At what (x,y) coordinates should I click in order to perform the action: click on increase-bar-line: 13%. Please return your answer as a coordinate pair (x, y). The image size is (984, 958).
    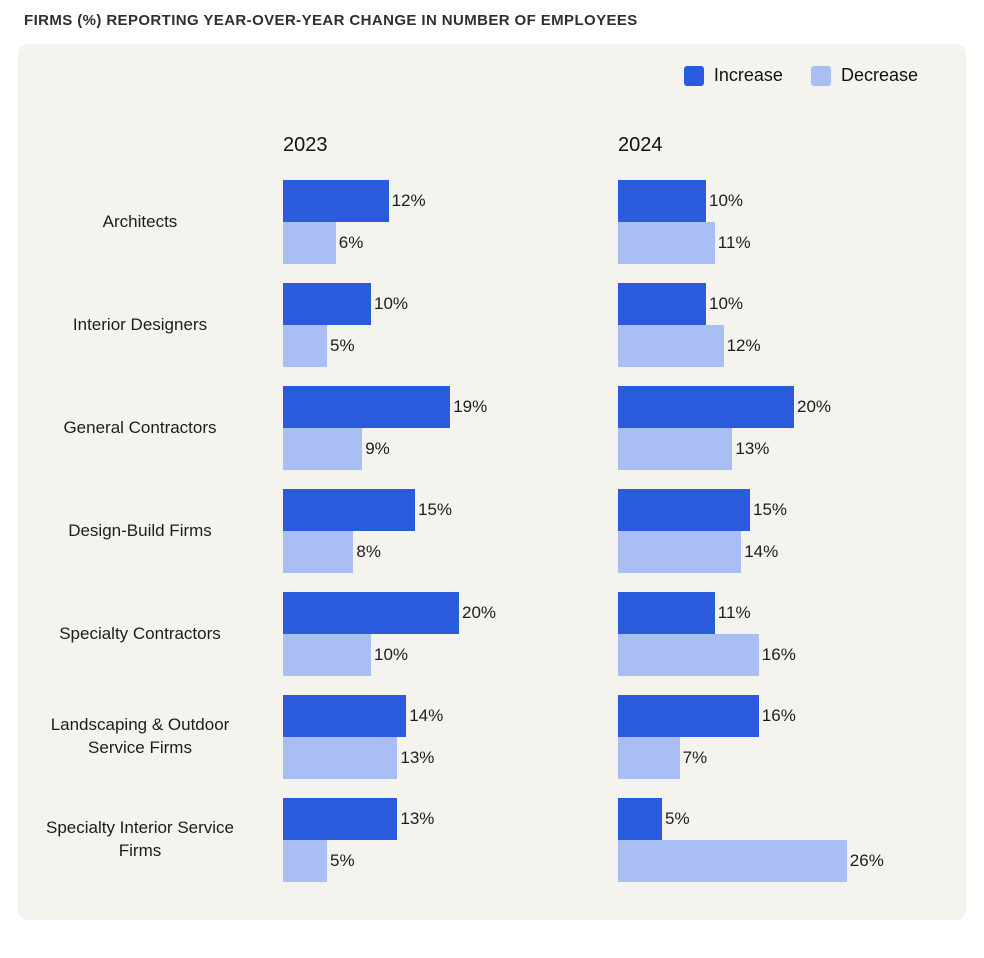
    Looking at the image, I should click on (358, 819).